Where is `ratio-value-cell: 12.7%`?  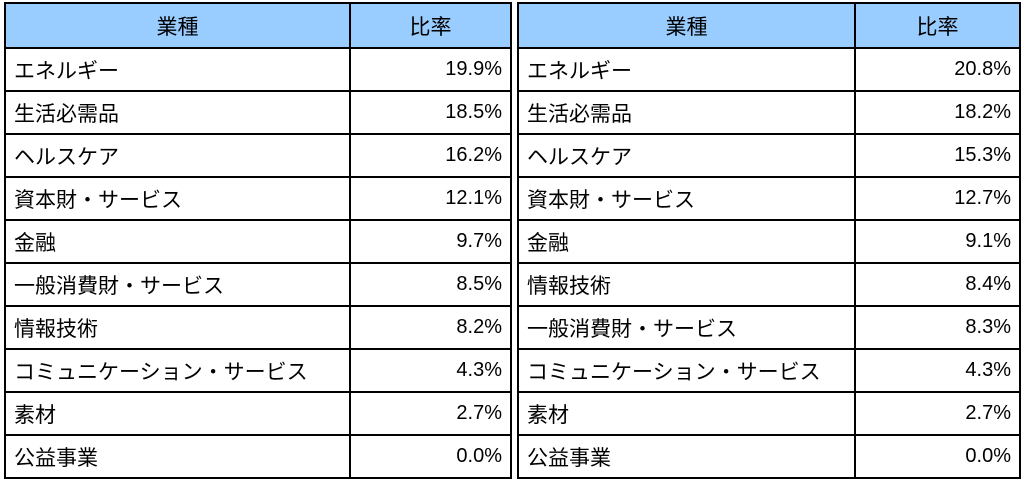 ratio-value-cell: 12.7% is located at coordinates (937, 198).